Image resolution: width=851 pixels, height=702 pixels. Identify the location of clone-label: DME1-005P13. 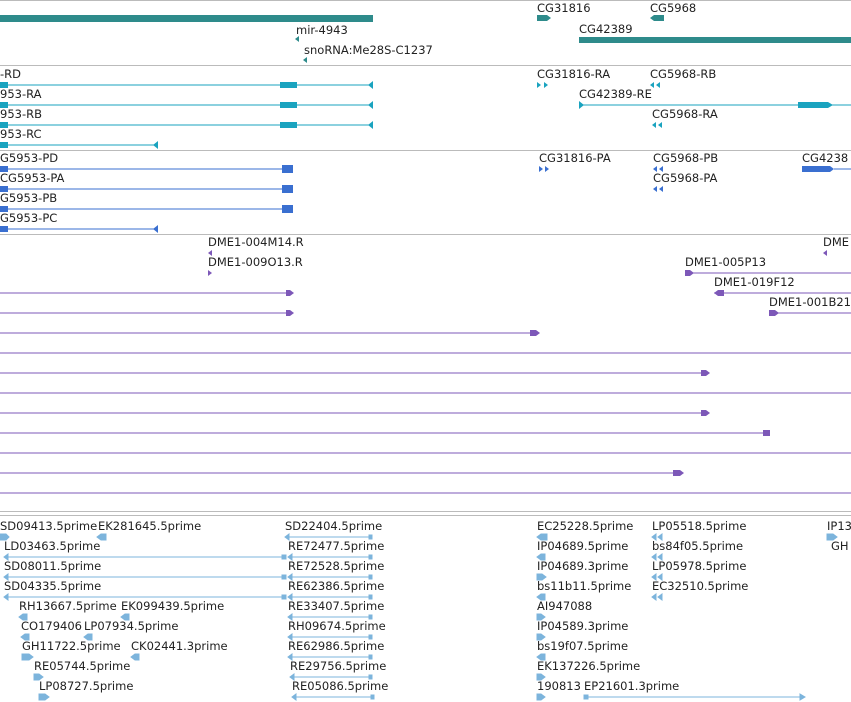
(725, 262).